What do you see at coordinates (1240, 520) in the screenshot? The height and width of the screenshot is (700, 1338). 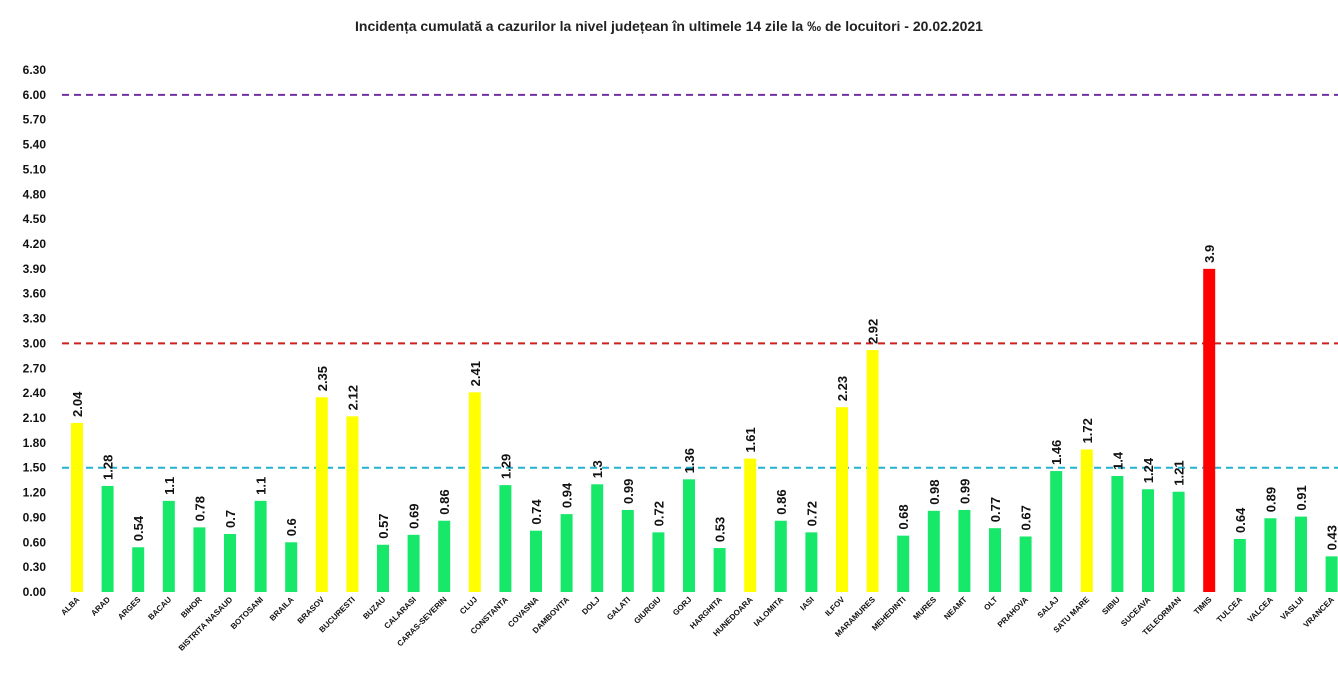 I see `value-label: 0.64` at bounding box center [1240, 520].